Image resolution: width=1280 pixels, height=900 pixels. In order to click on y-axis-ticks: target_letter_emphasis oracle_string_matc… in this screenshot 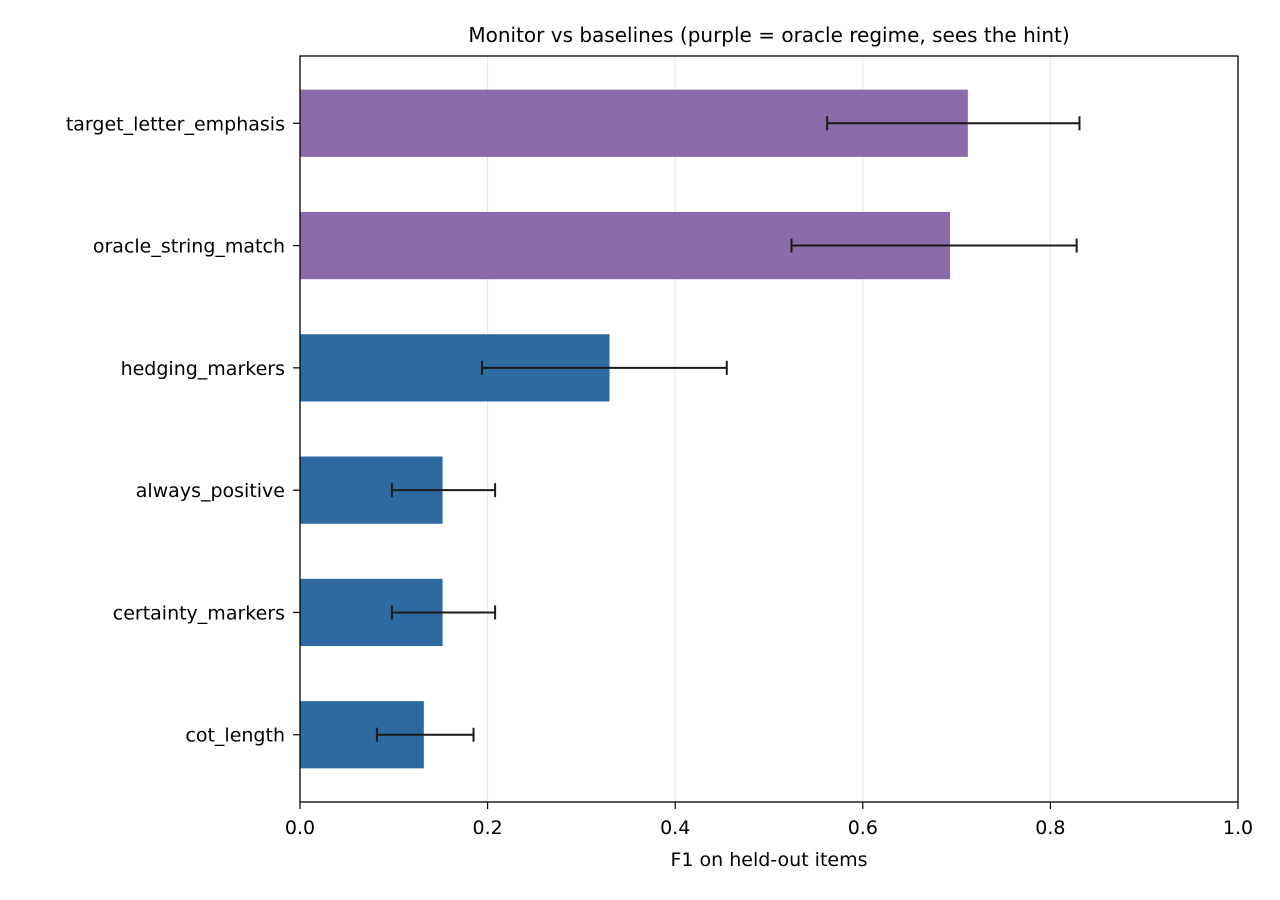, I will do `click(183, 430)`.